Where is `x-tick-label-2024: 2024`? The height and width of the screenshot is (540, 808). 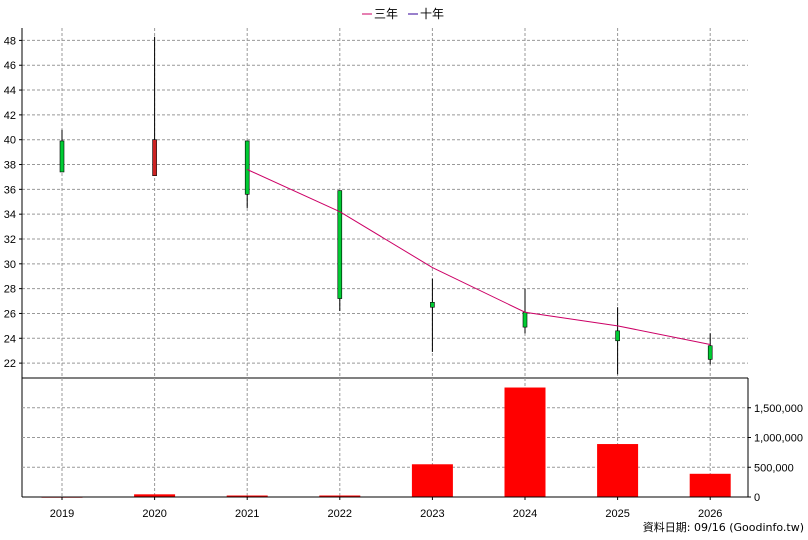 x-tick-label-2024: 2024 is located at coordinates (525, 514).